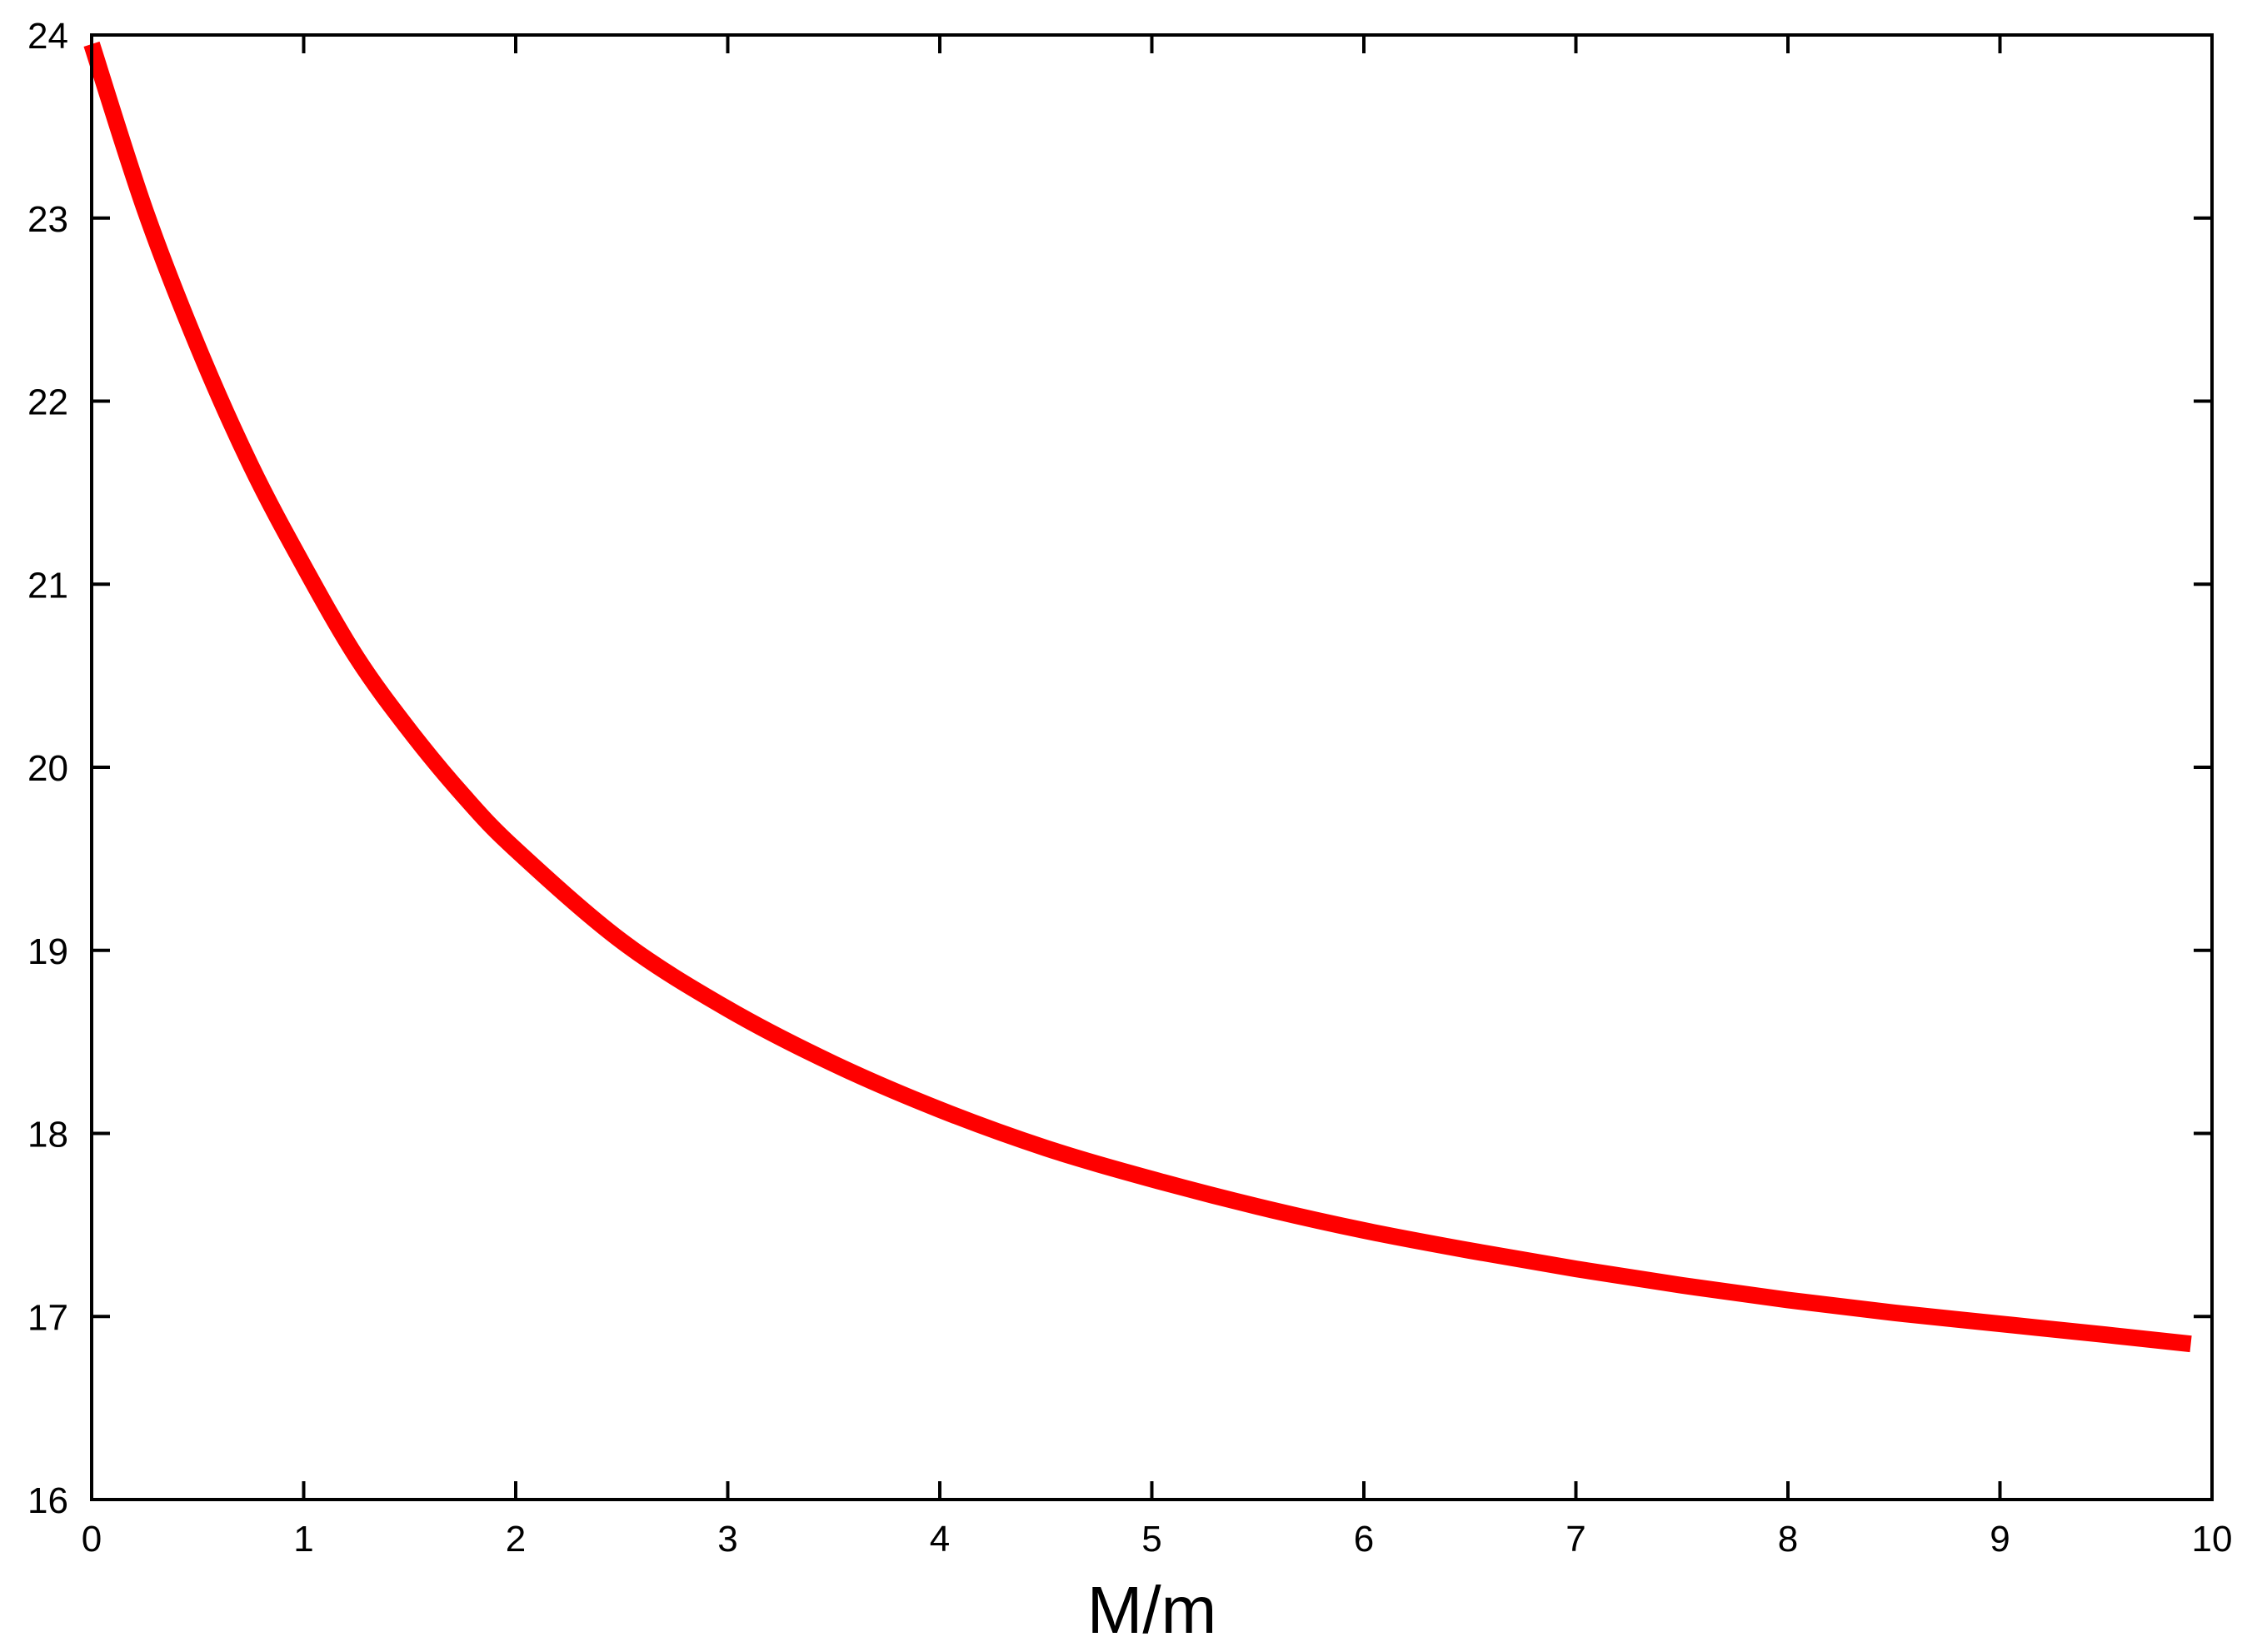 This screenshot has height=1652, width=2257. I want to click on y-tick-label: 24, so click(47, 36).